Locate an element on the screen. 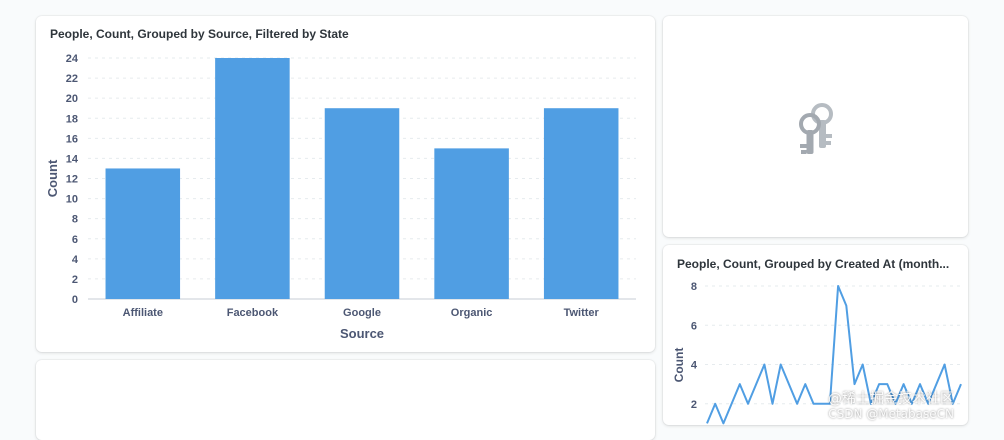 This screenshot has width=1004, height=440. watermark-line-1: @稀土掘金技术社区 is located at coordinates (891, 399).